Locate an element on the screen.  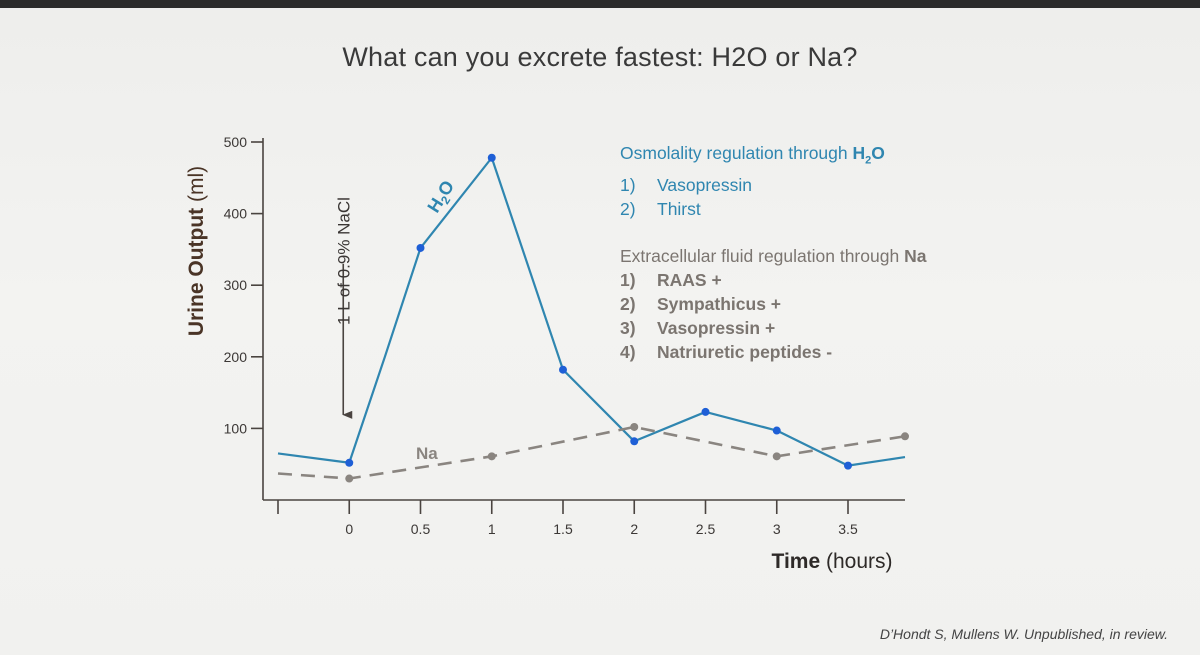
na-item: 2) Sympathicus + is located at coordinates (773, 304).